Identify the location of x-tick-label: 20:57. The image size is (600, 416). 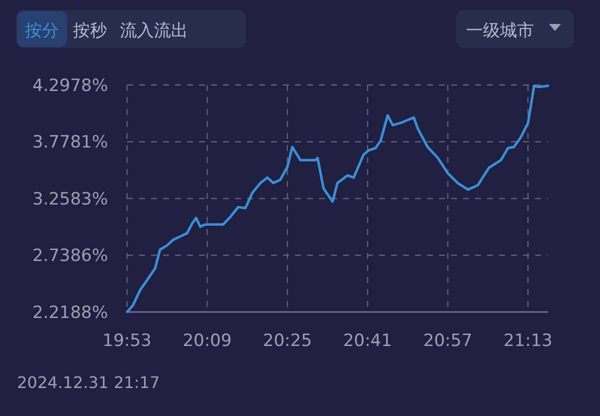
(447, 341).